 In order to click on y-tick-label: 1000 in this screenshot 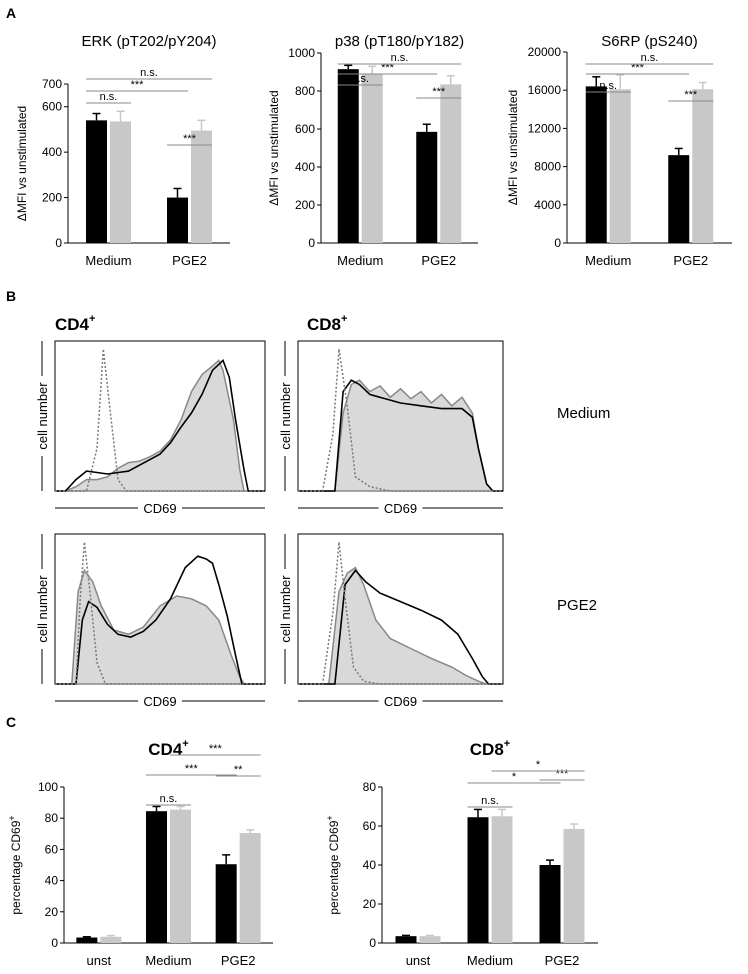, I will do `click(301, 53)`.